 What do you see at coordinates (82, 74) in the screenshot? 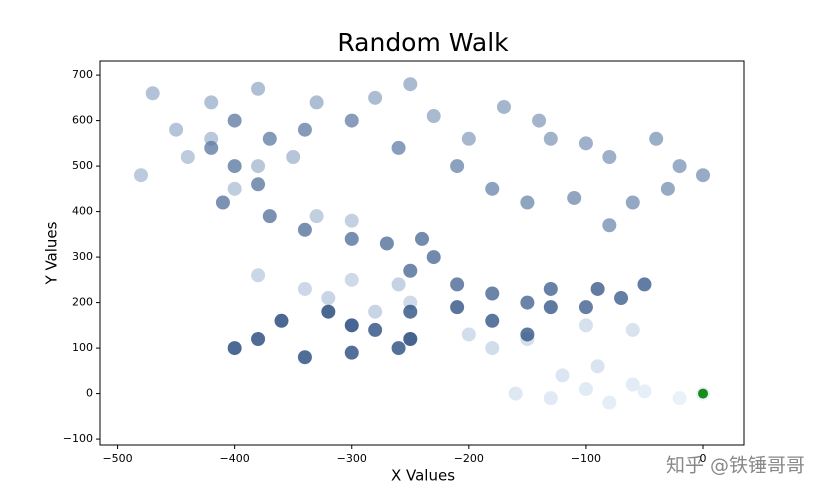
I see `y-tick-label: 700` at bounding box center [82, 74].